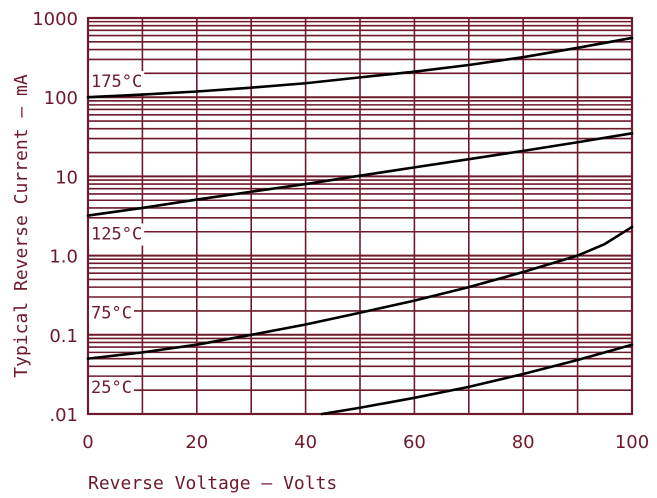 This screenshot has width=657, height=498. I want to click on x-tick-label: 60, so click(414, 442).